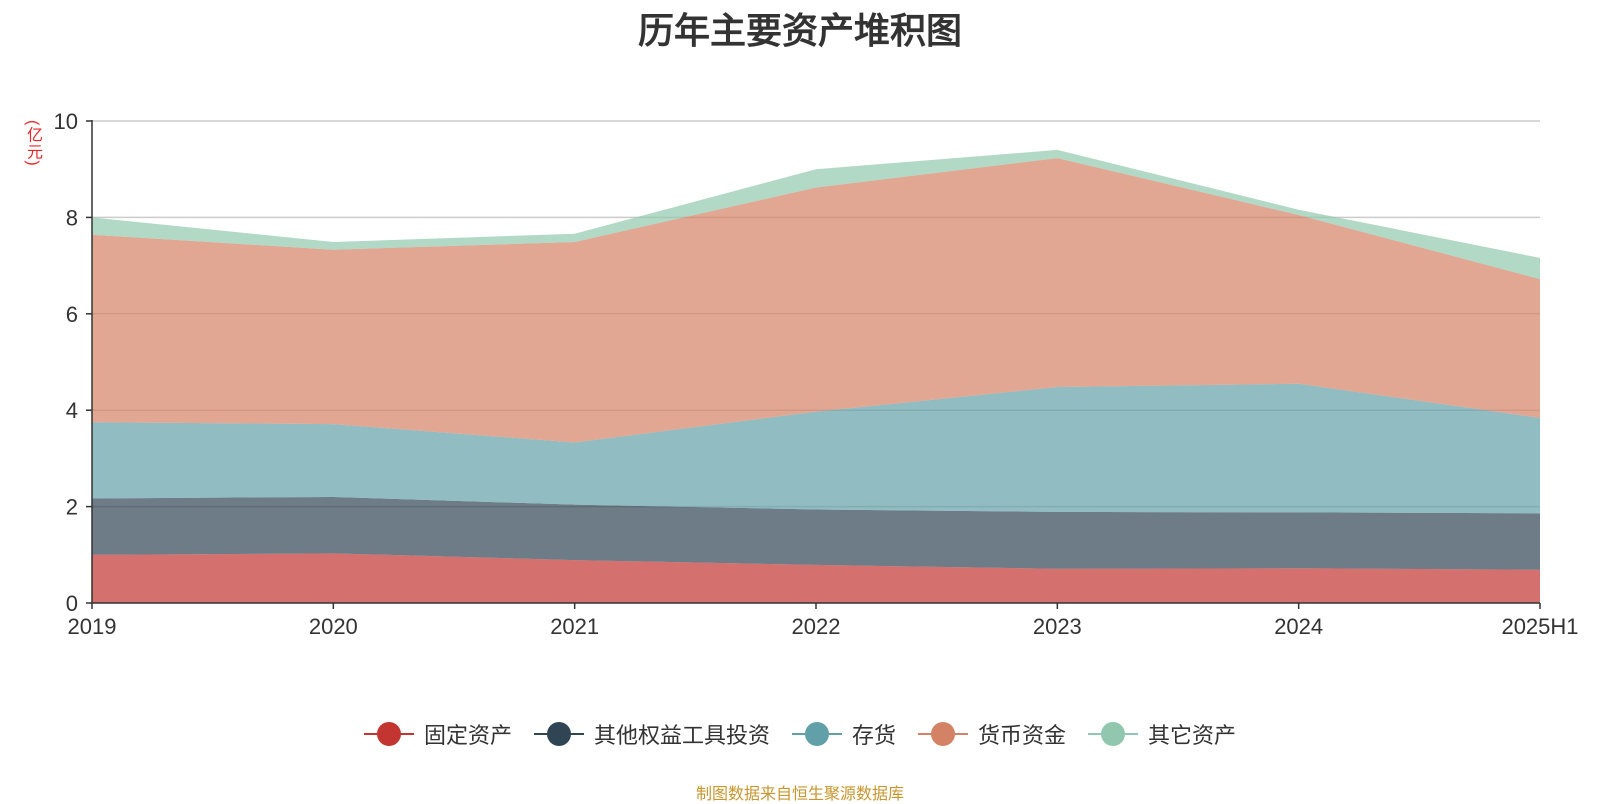  I want to click on legend-item-4: 货币资金, so click(992, 734).